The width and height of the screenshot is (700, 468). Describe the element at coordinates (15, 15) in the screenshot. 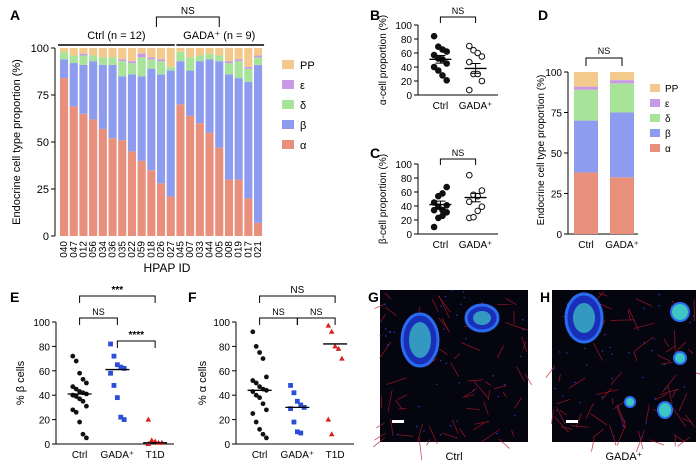

I see `panel-label-a: A` at that location.